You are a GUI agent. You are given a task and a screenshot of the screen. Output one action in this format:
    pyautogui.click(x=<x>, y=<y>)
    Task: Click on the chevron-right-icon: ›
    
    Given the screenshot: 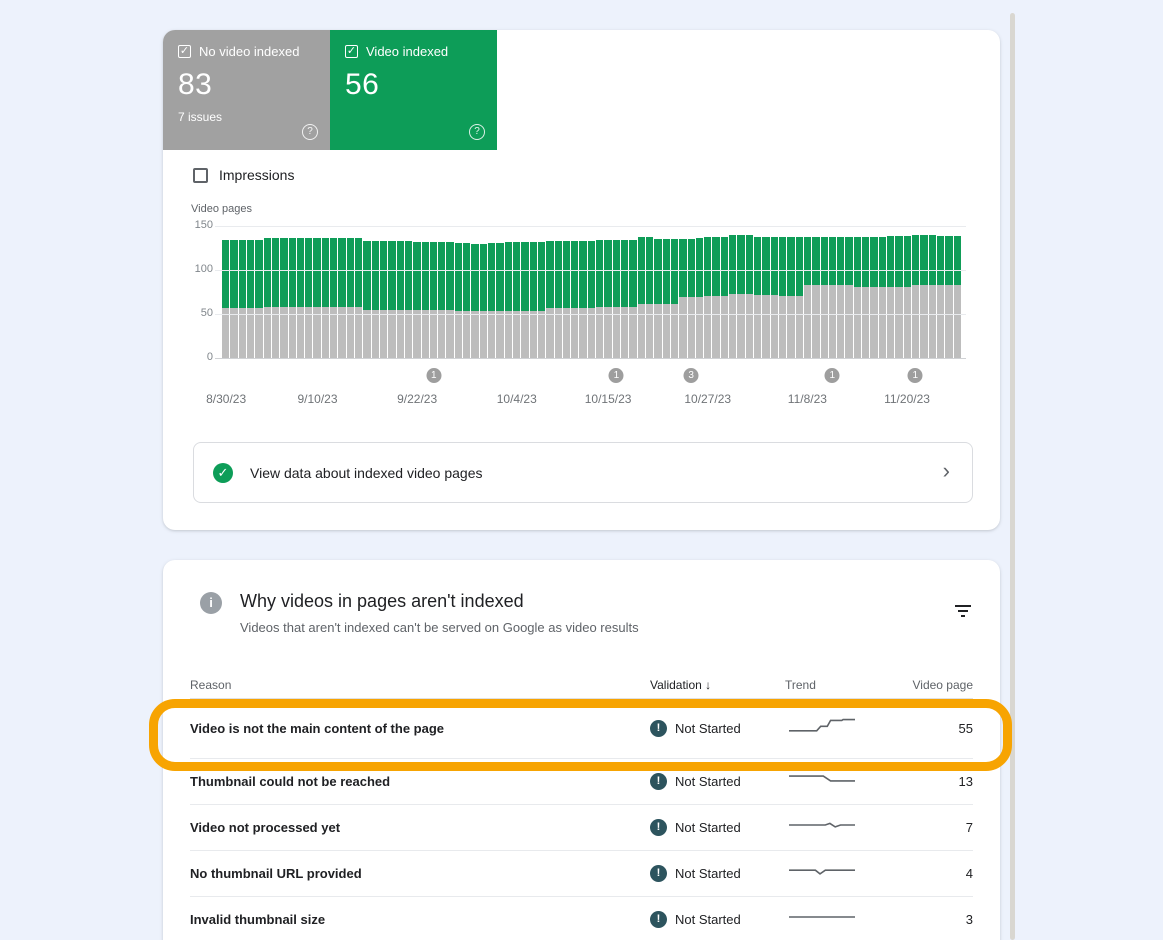 What is the action you would take?
    pyautogui.click(x=946, y=470)
    